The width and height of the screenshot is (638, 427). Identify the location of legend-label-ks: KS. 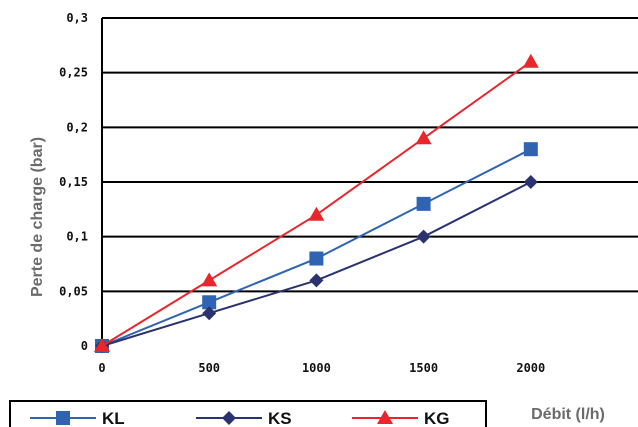
(280, 418).